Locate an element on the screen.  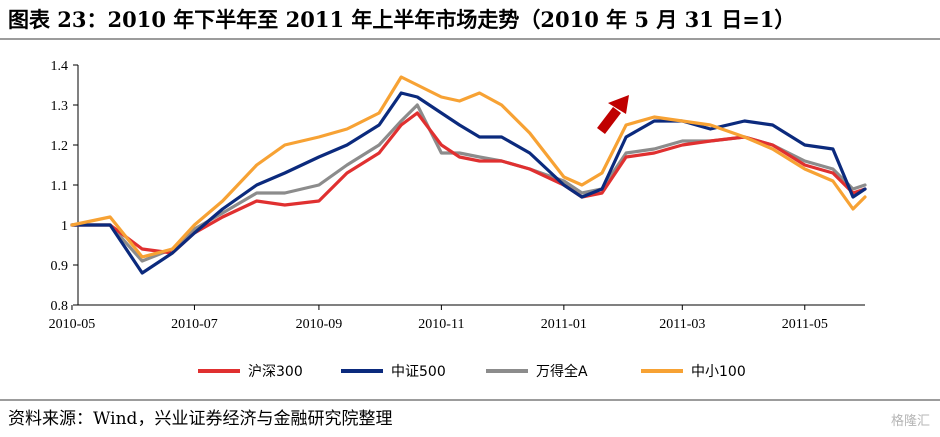
legend-label: 沪深300 is located at coordinates (275, 372).